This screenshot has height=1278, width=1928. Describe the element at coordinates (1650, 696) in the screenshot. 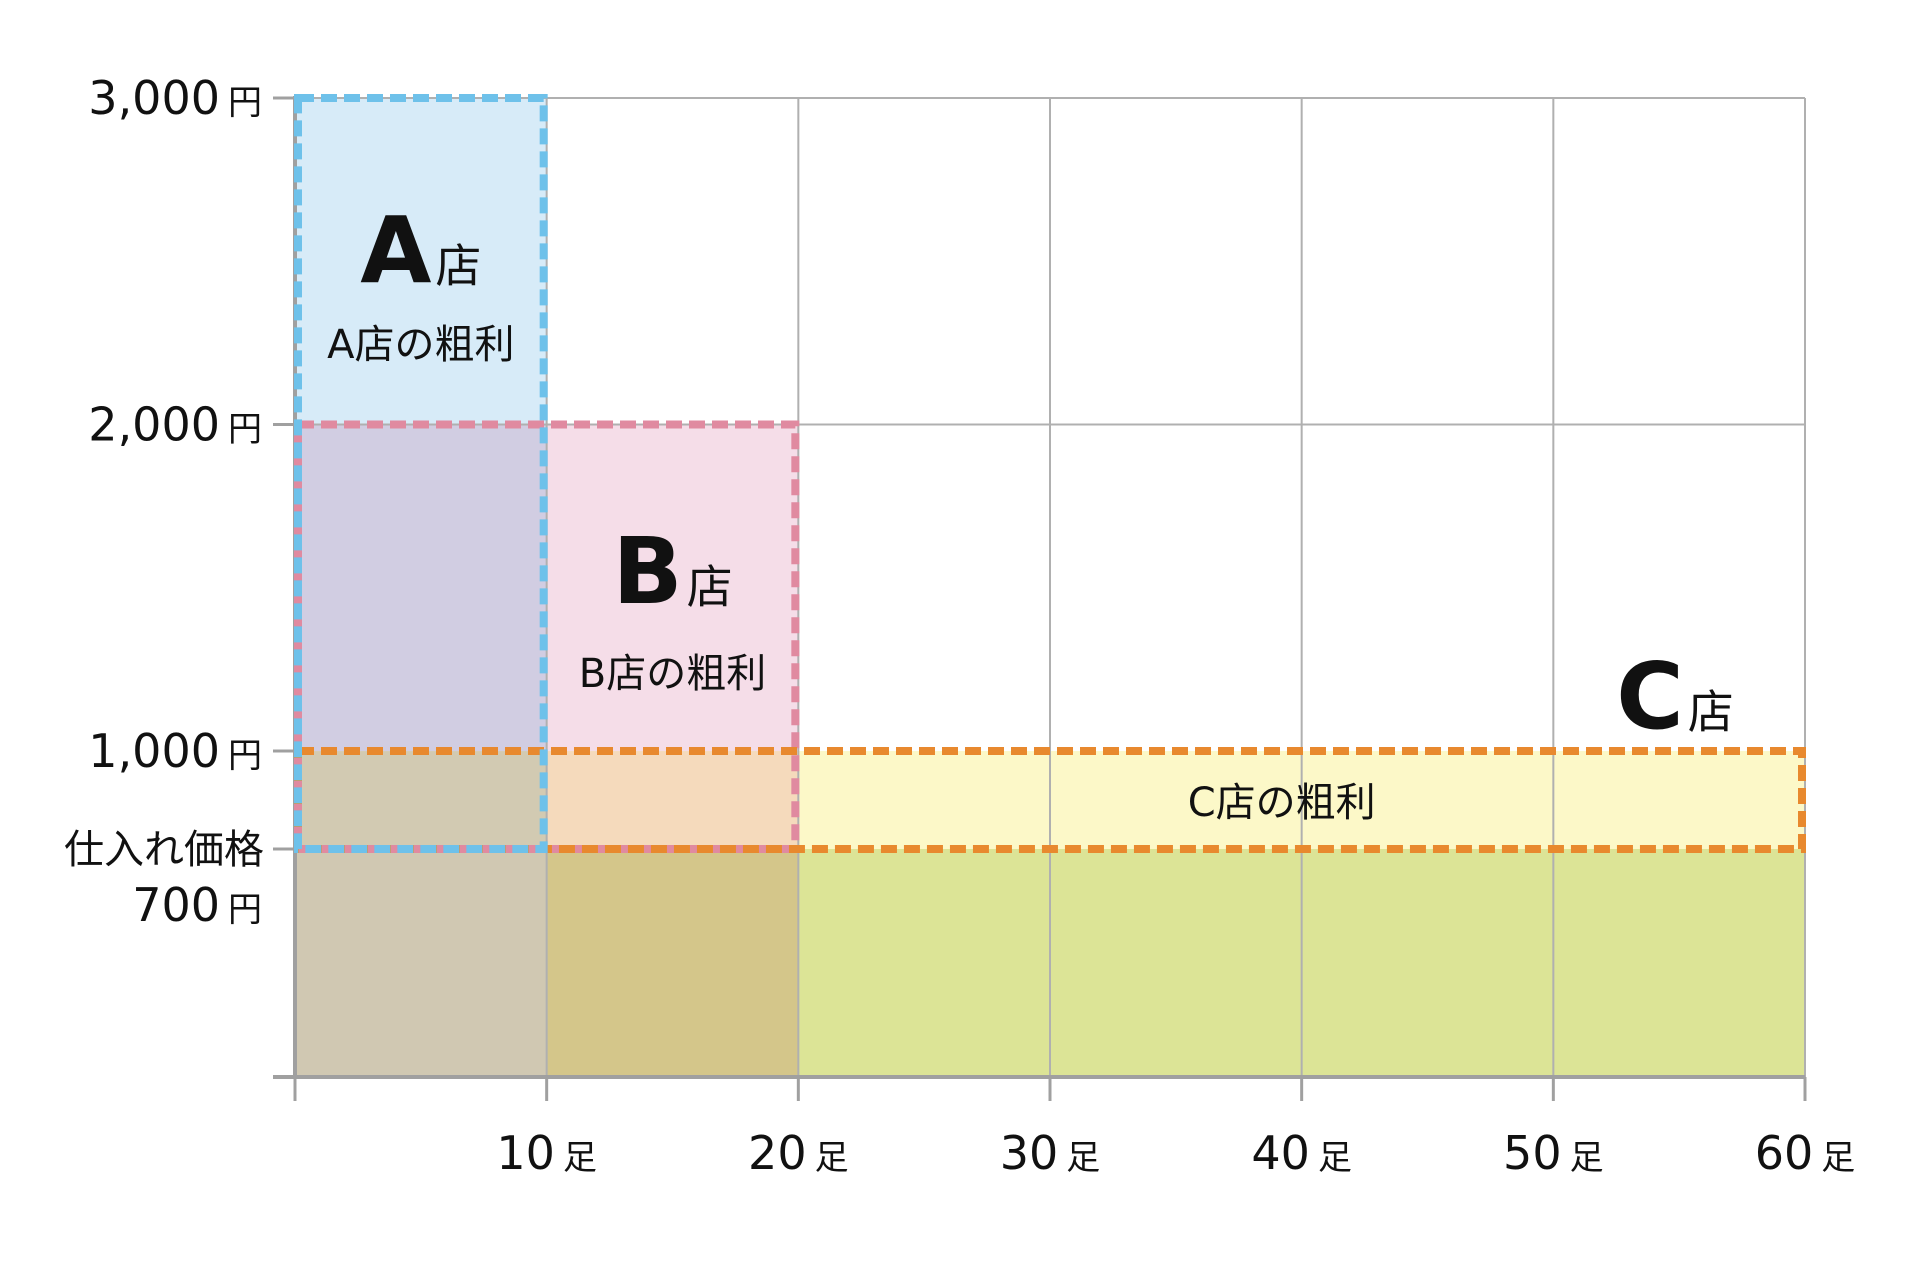

I see `store-letter: C` at that location.